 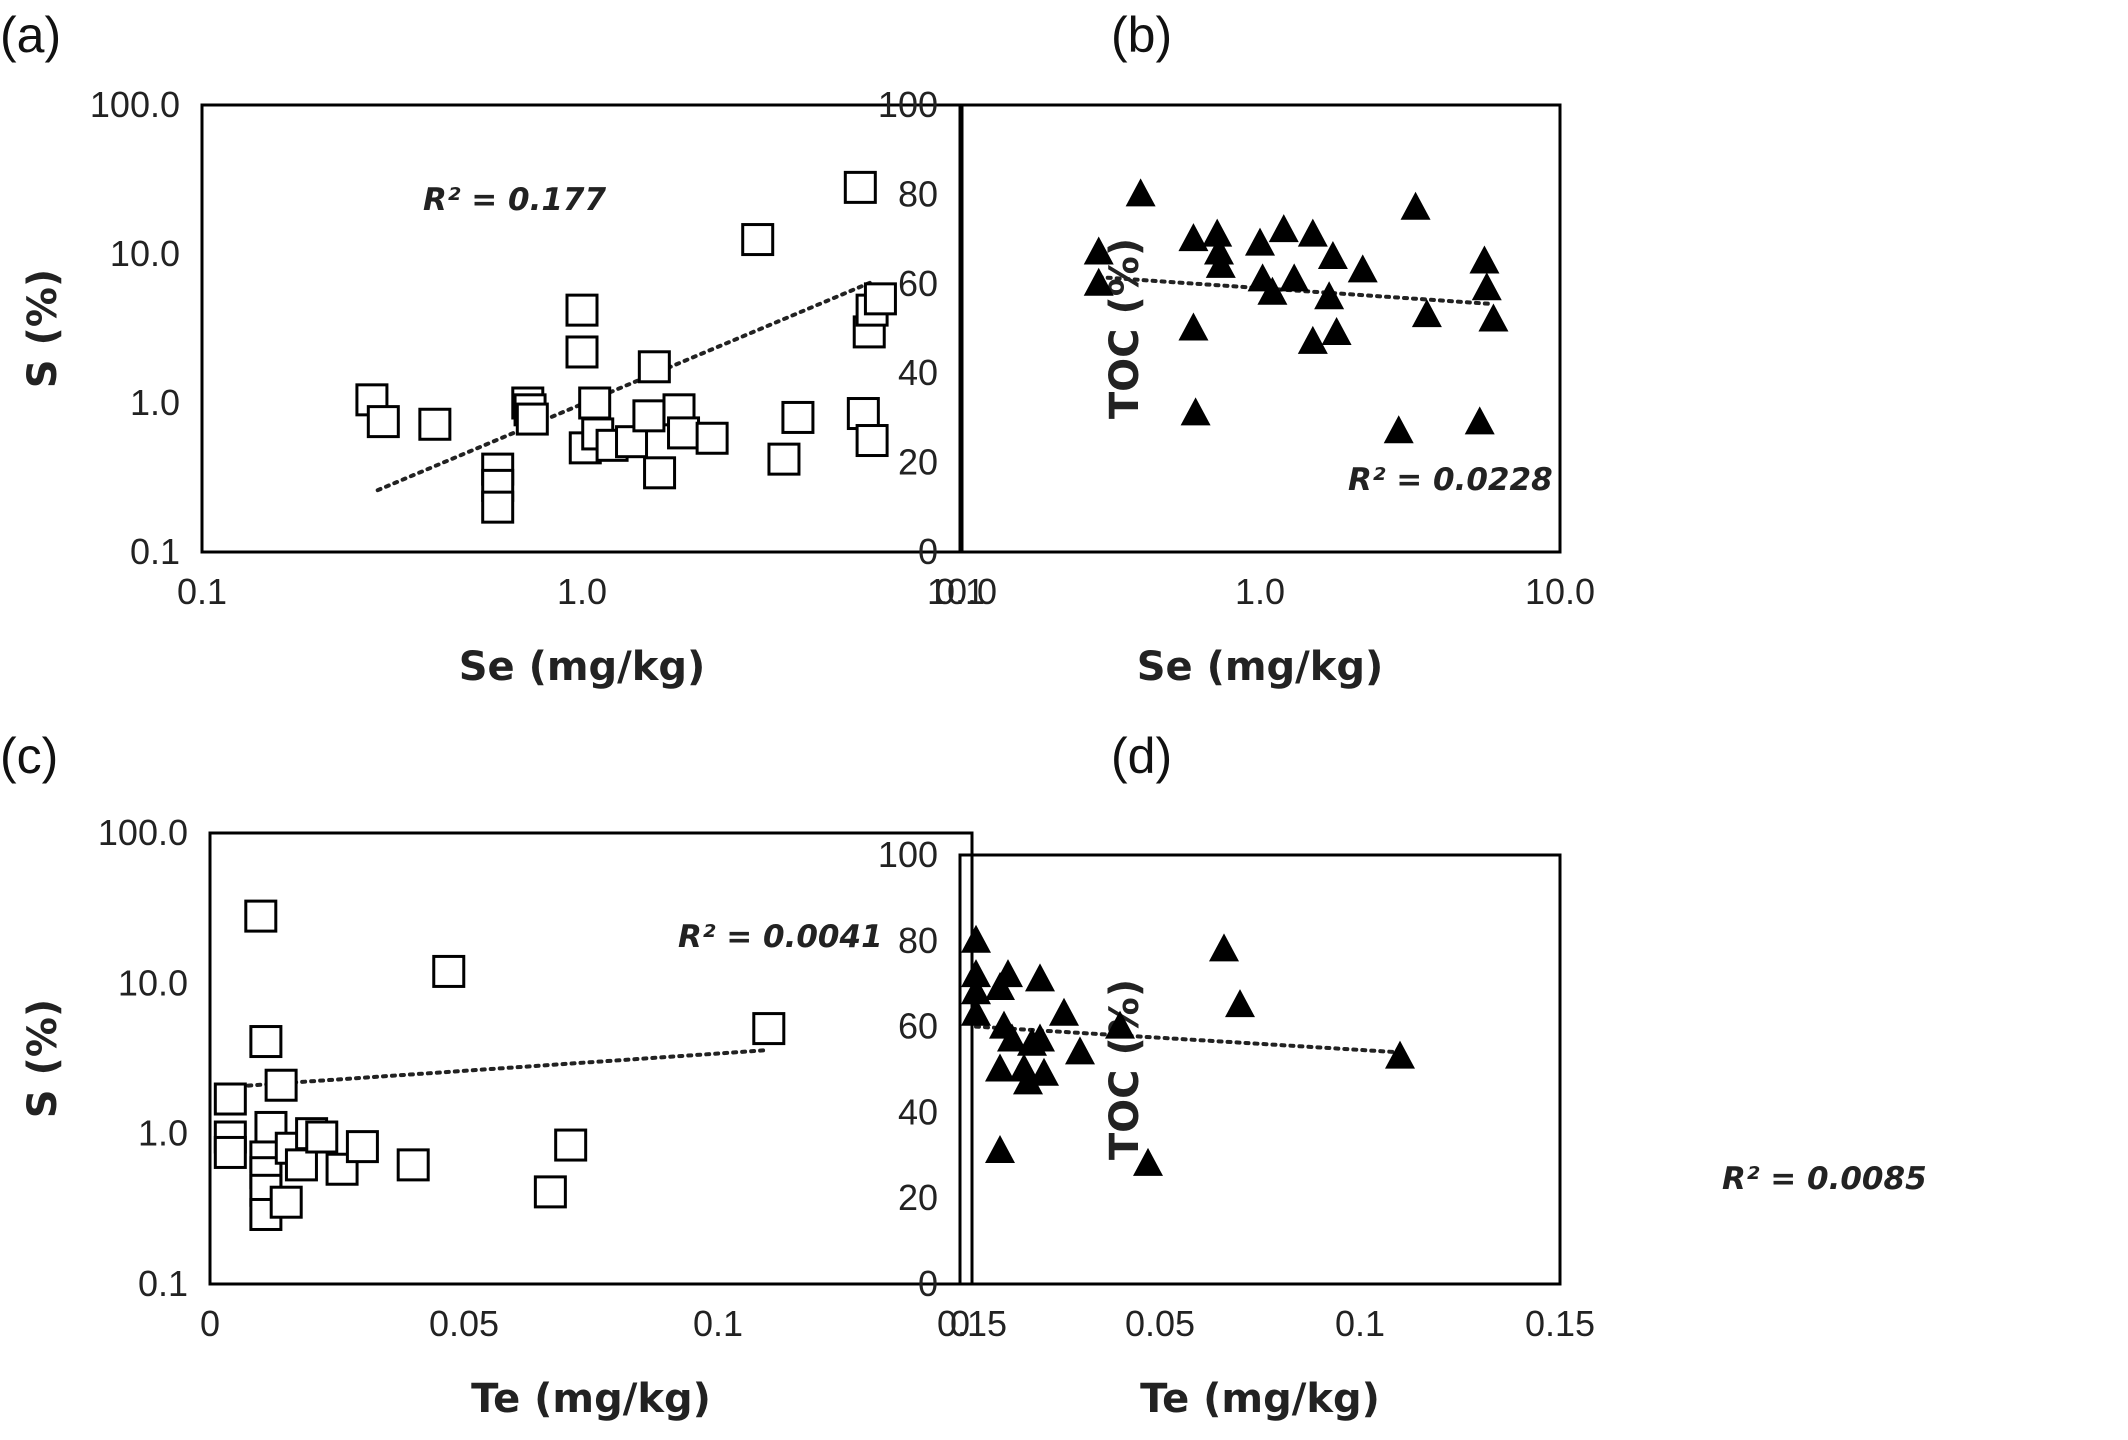 I want to click on r-squared-label: R² = 0.177, so click(x=514, y=200).